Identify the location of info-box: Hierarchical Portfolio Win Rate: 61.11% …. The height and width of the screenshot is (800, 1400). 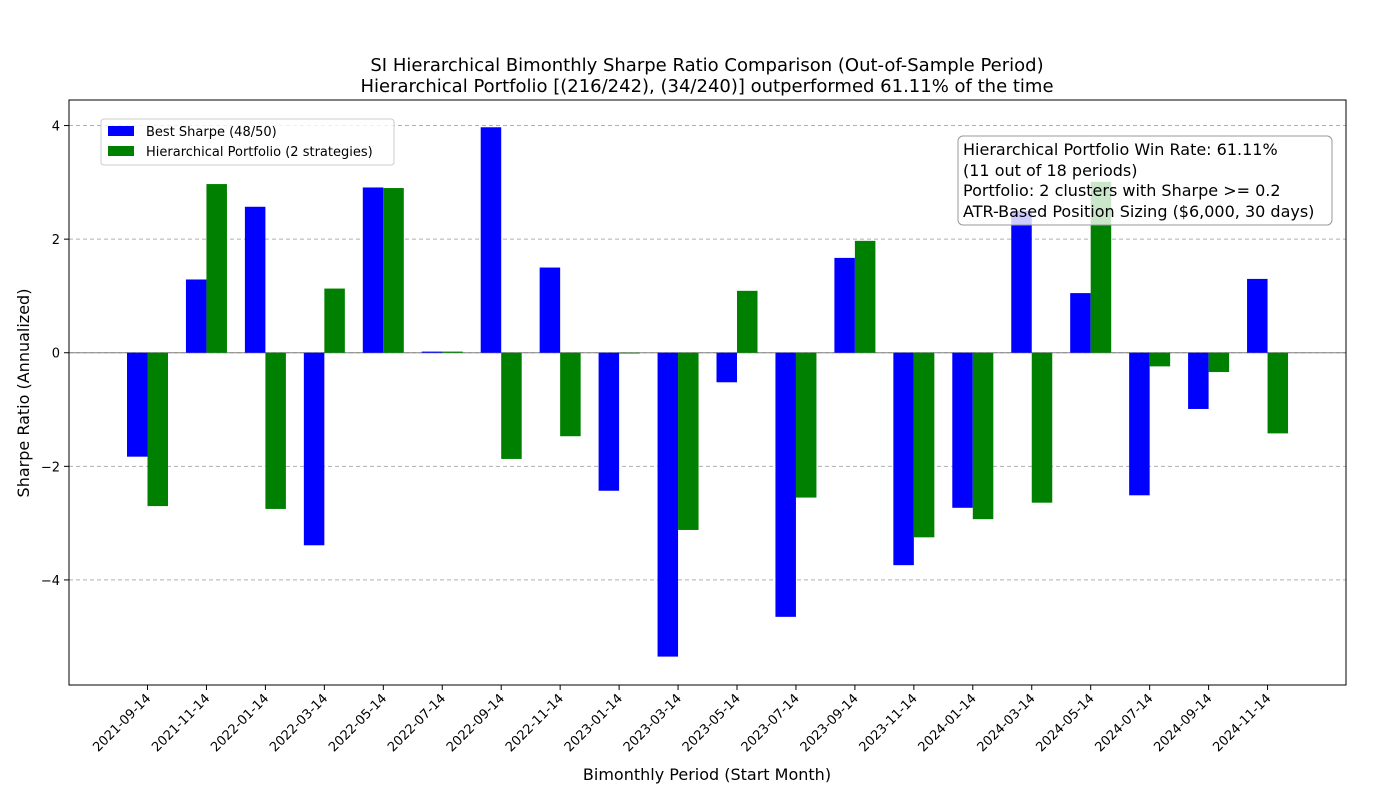
(1145, 180).